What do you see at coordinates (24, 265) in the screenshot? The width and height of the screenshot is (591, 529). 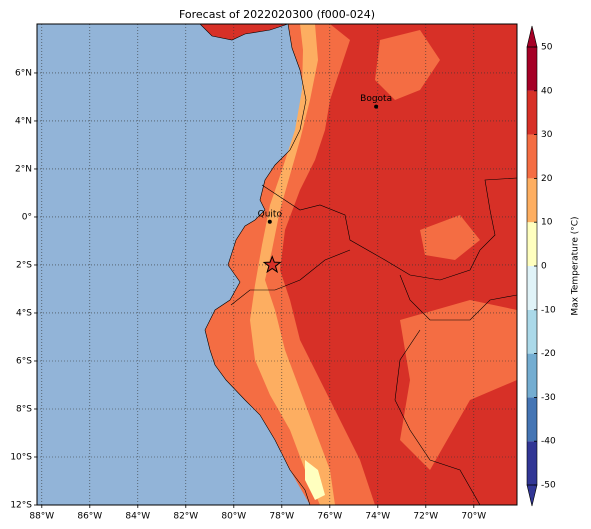 I see `y-tick-label: 2°S` at bounding box center [24, 265].